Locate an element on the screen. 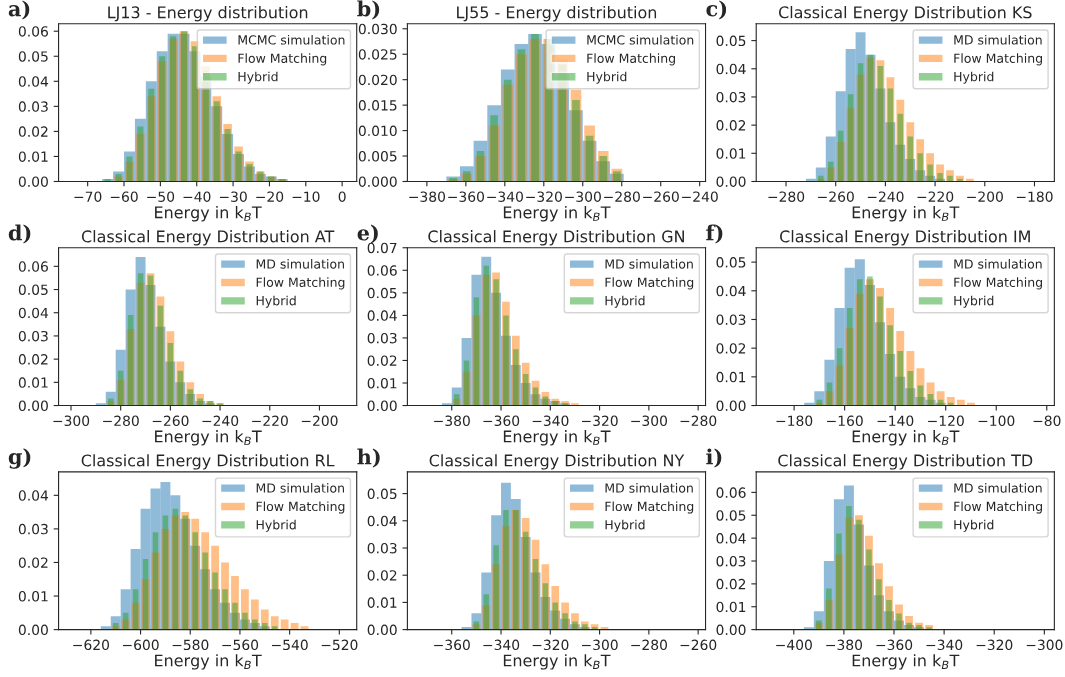 This screenshot has height=677, width=1065. text: f) is located at coordinates (714, 234).